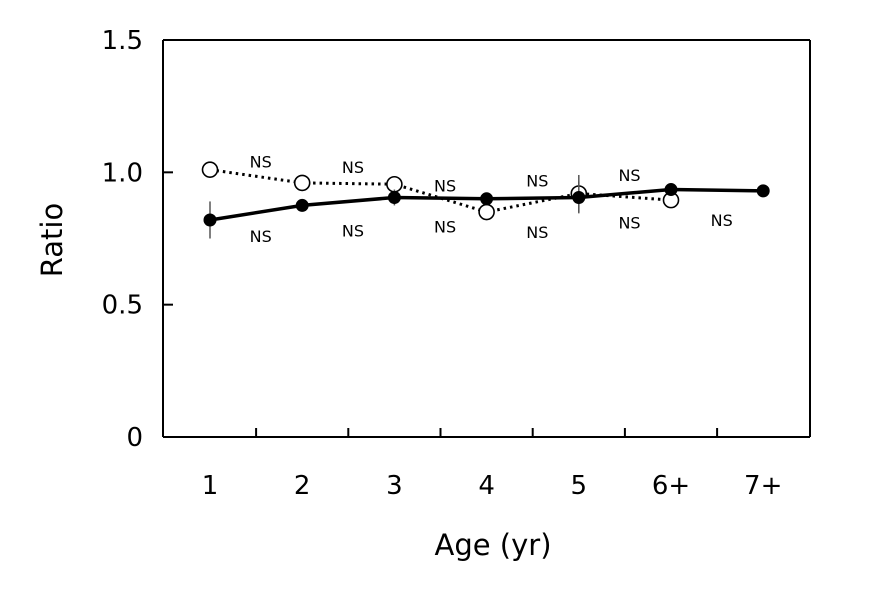  I want to click on x-tick-label: 7+, so click(763, 486).